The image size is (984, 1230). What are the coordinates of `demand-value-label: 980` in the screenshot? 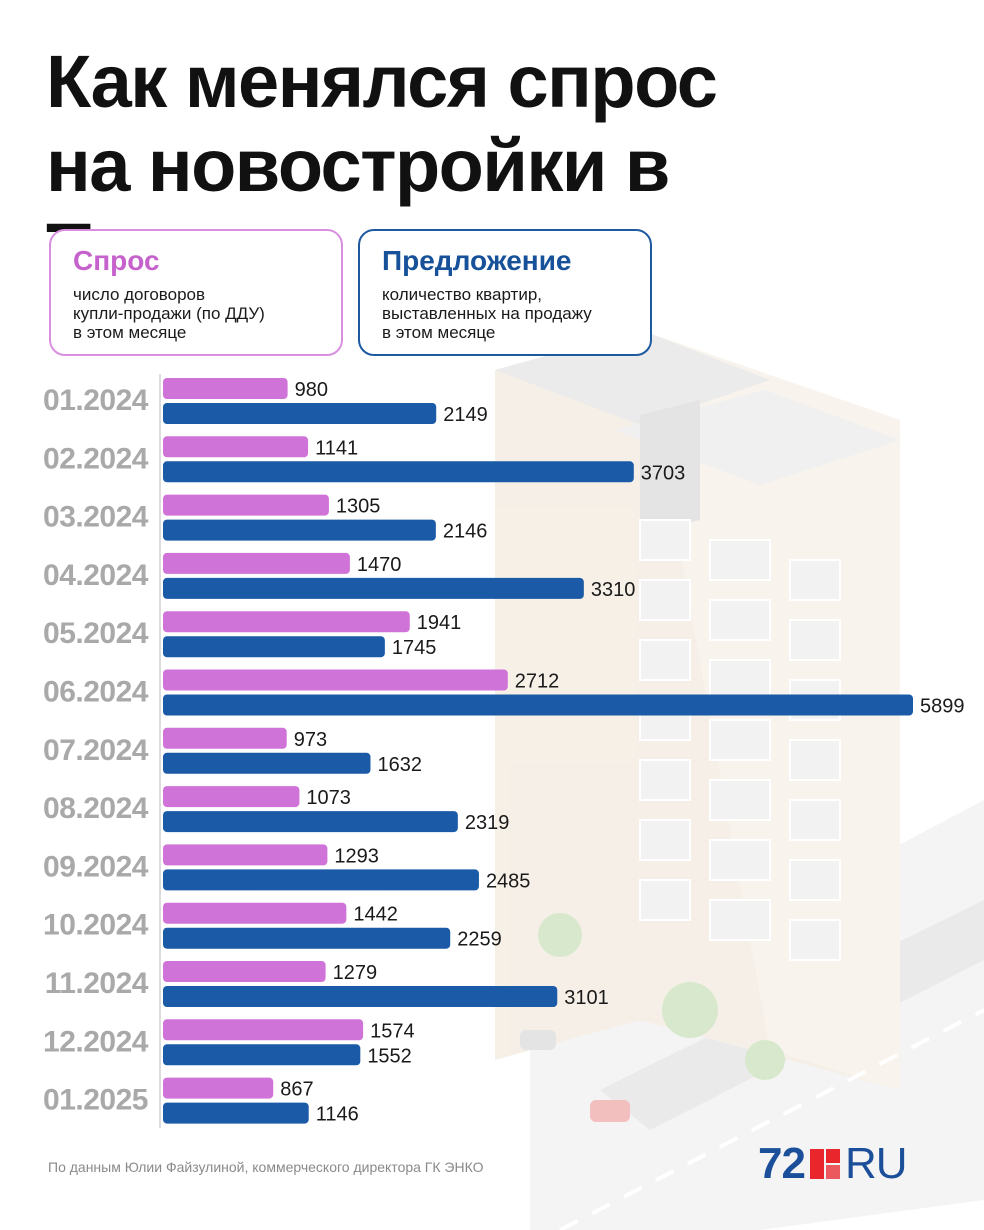 It's located at (311, 390).